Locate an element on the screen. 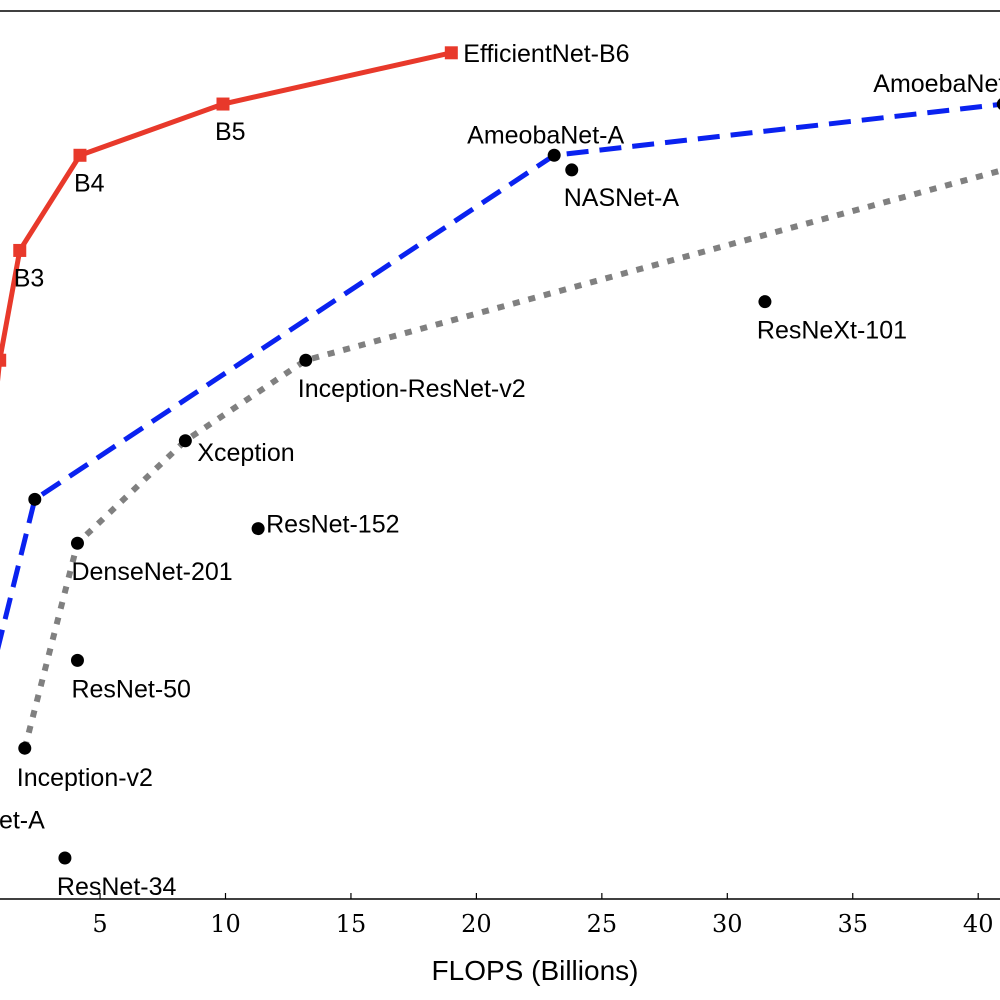 This screenshot has width=1000, height=1000. label-inception-resnet-v2-handcrafted: Inception-ResNet-v2 is located at coordinates (412, 389).